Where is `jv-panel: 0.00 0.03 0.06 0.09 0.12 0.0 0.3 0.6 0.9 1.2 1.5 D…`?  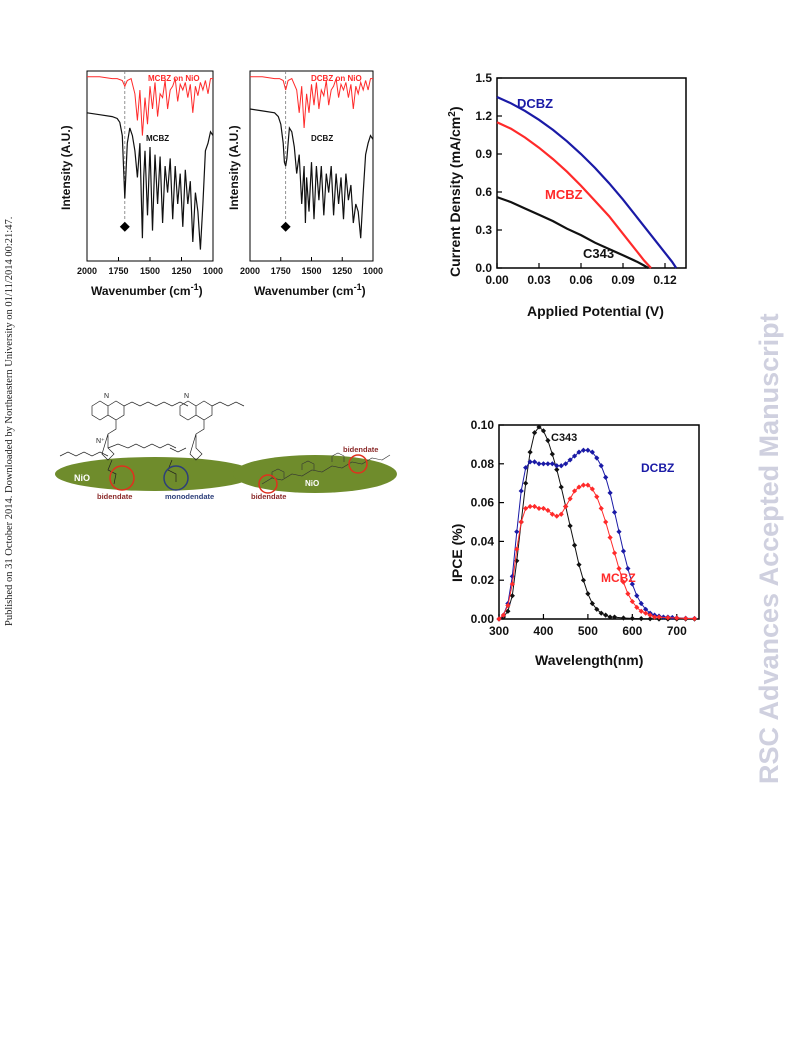 jv-panel: 0.00 0.03 0.06 0.09 0.12 0.0 0.3 0.6 0.9 1.2 1.5 D… is located at coordinates (567, 195).